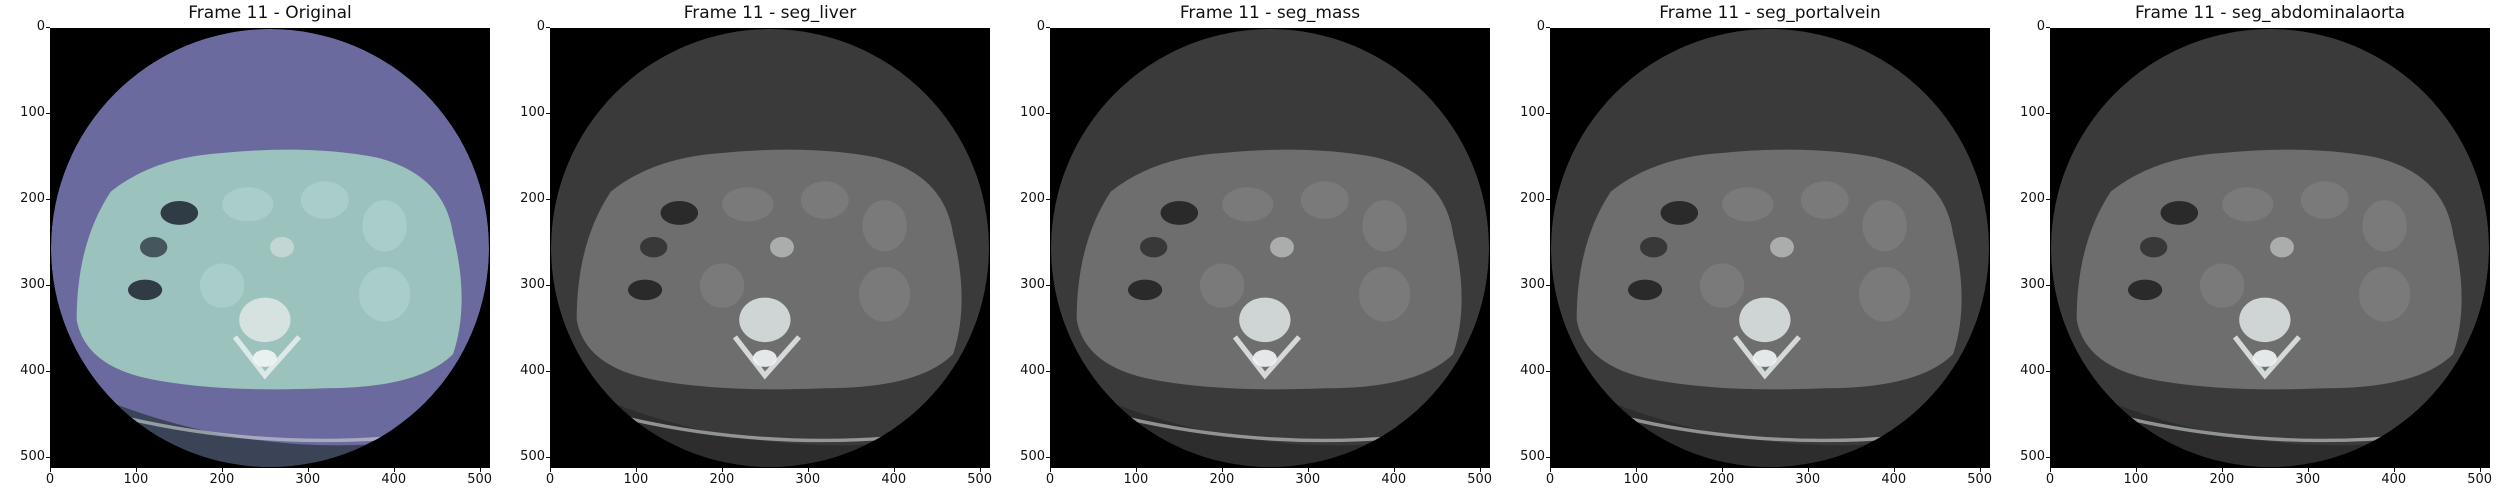 The image size is (2500, 500). What do you see at coordinates (1270, 13) in the screenshot?
I see `panel-title: Frame 11 - seg_mass` at bounding box center [1270, 13].